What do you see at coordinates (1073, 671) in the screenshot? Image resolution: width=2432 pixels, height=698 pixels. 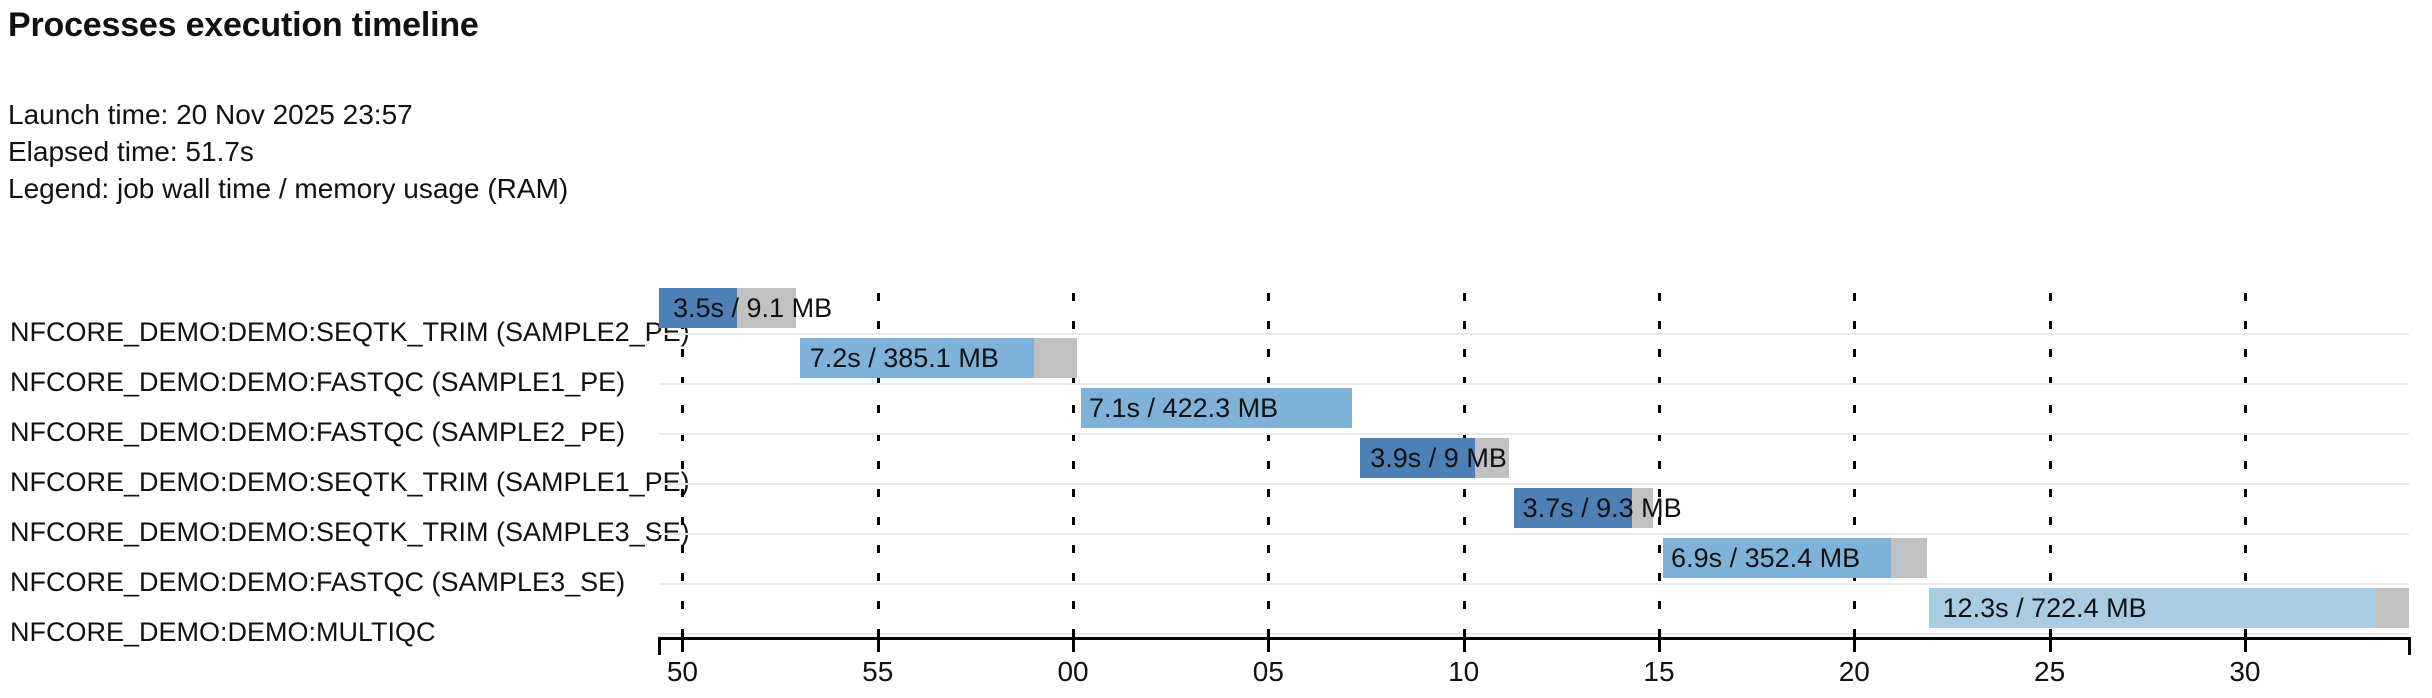 I see `axis-tick-label: 00` at bounding box center [1073, 671].